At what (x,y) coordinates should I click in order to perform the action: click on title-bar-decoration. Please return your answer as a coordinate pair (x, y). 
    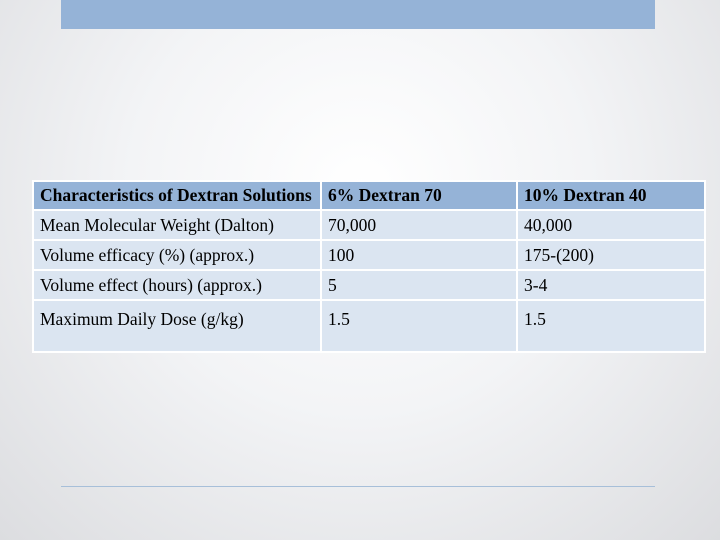
    Looking at the image, I should click on (358, 14).